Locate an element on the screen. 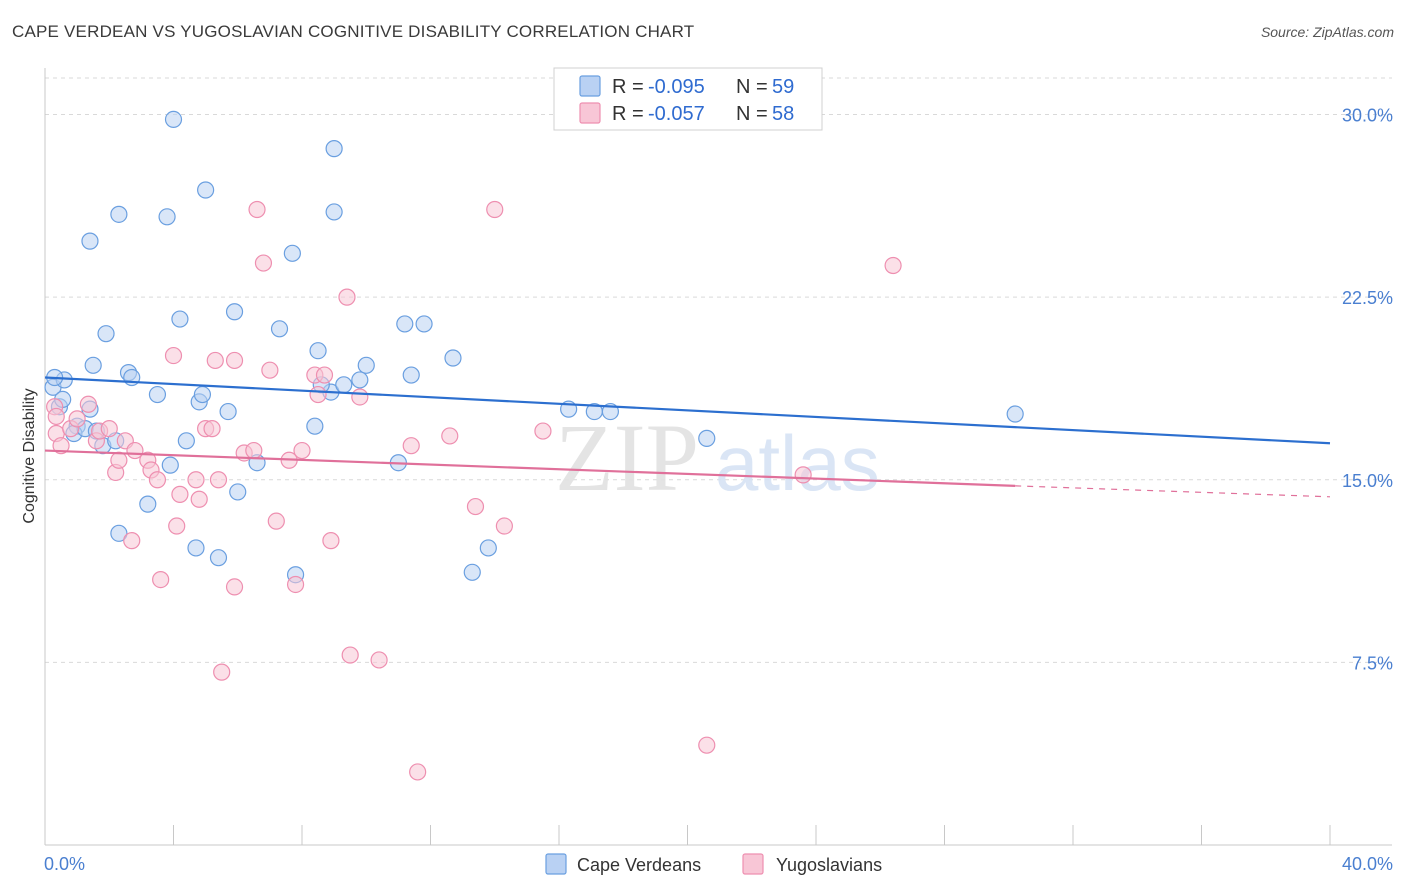  bottom-legend-swatch-yugoslavians is located at coordinates (753, 864).